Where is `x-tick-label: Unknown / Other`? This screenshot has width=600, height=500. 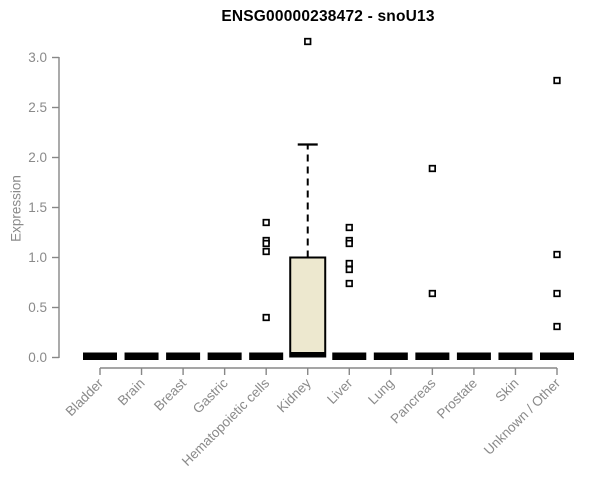 x-tick-label: Unknown / Other is located at coordinates (522, 416).